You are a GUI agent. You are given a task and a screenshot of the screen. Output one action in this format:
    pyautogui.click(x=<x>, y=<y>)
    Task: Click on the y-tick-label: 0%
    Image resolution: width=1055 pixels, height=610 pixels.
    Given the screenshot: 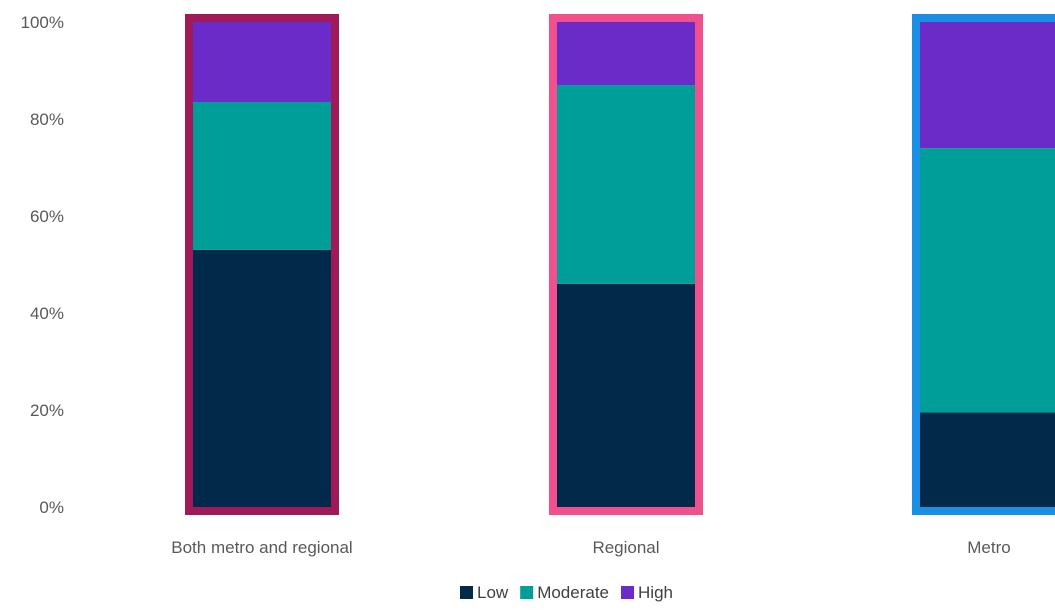 What is the action you would take?
    pyautogui.click(x=51, y=507)
    